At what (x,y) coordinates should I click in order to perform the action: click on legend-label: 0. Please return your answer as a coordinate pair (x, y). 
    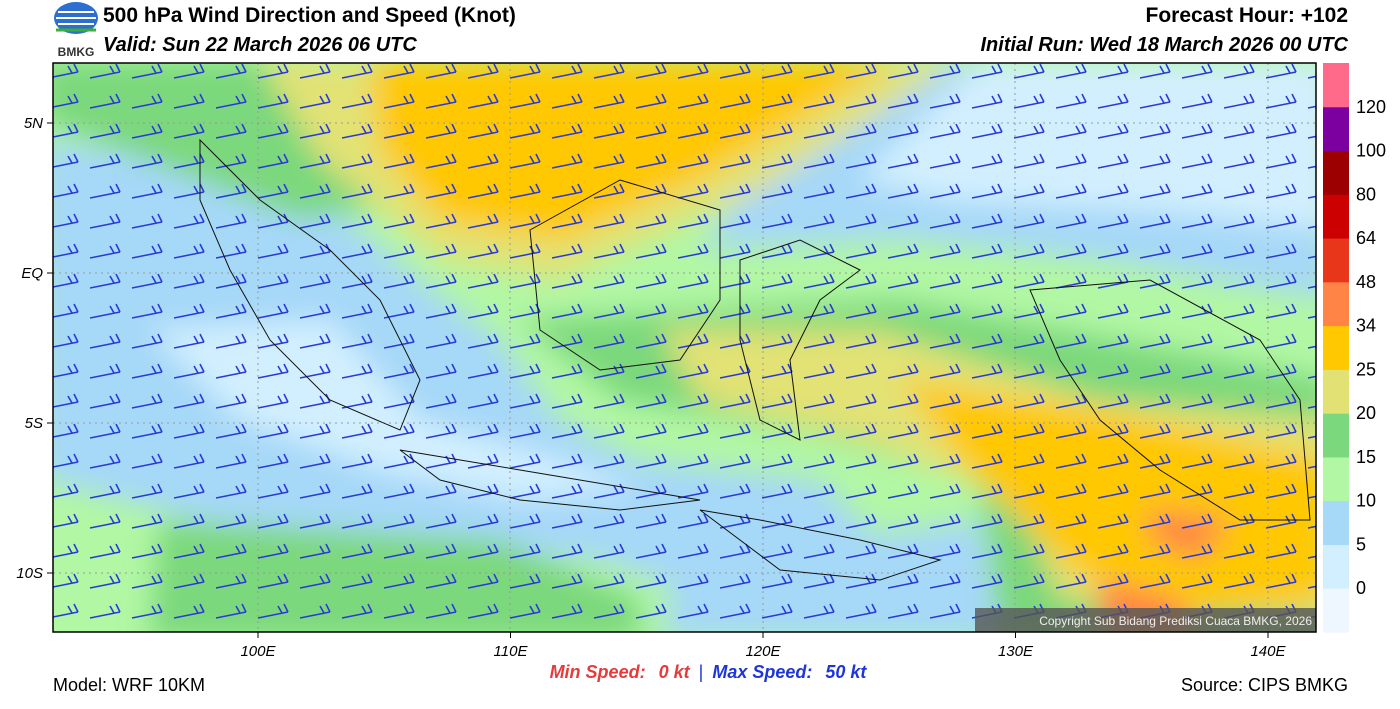
    Looking at the image, I should click on (1361, 588).